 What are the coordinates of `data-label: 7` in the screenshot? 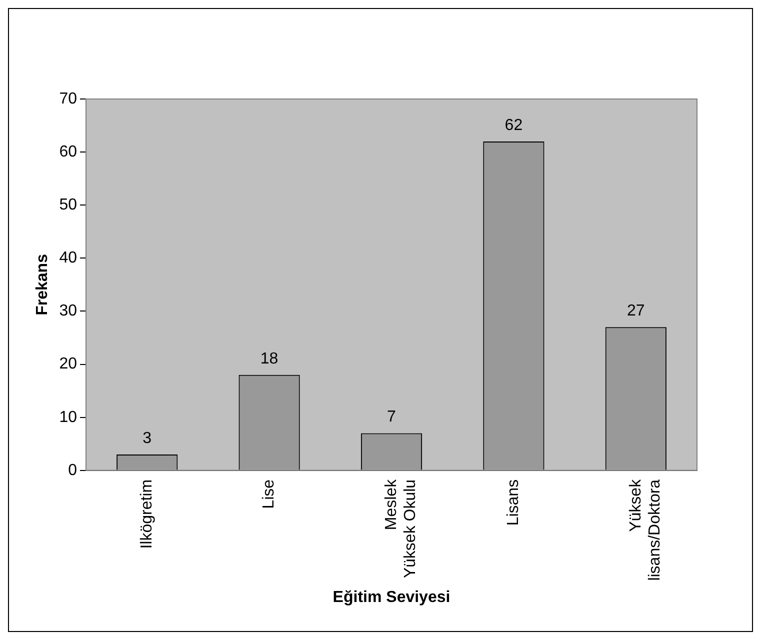 It's located at (391, 417).